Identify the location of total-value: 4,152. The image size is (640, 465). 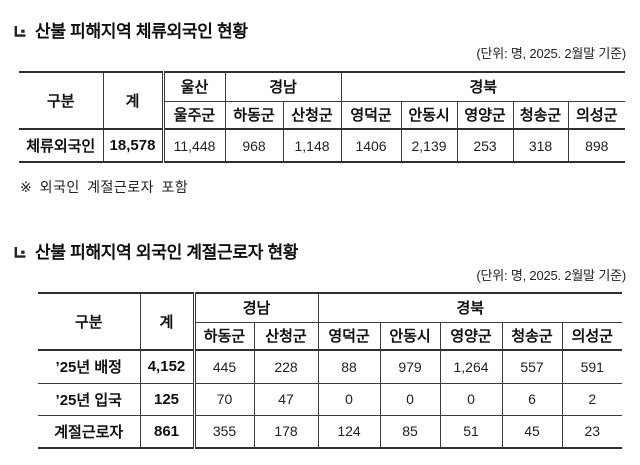
(167, 366).